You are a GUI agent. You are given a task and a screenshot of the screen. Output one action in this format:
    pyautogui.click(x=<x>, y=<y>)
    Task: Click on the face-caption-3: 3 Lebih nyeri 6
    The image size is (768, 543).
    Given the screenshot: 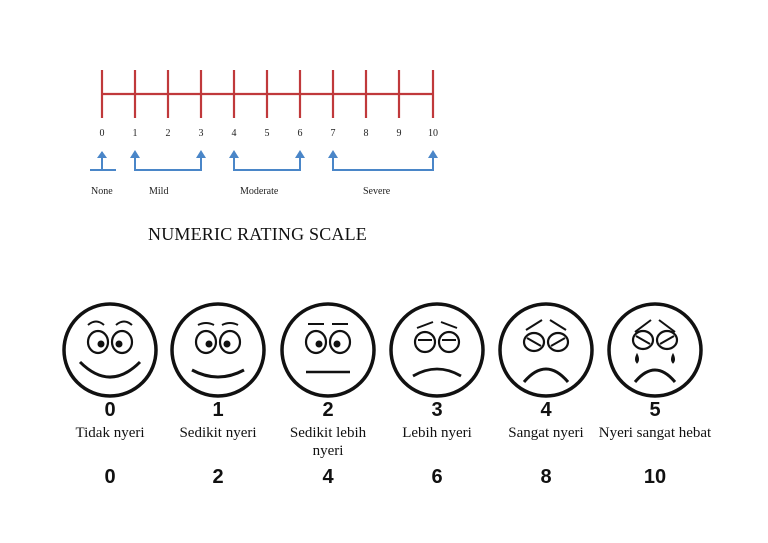 What is the action you would take?
    pyautogui.click(x=437, y=444)
    